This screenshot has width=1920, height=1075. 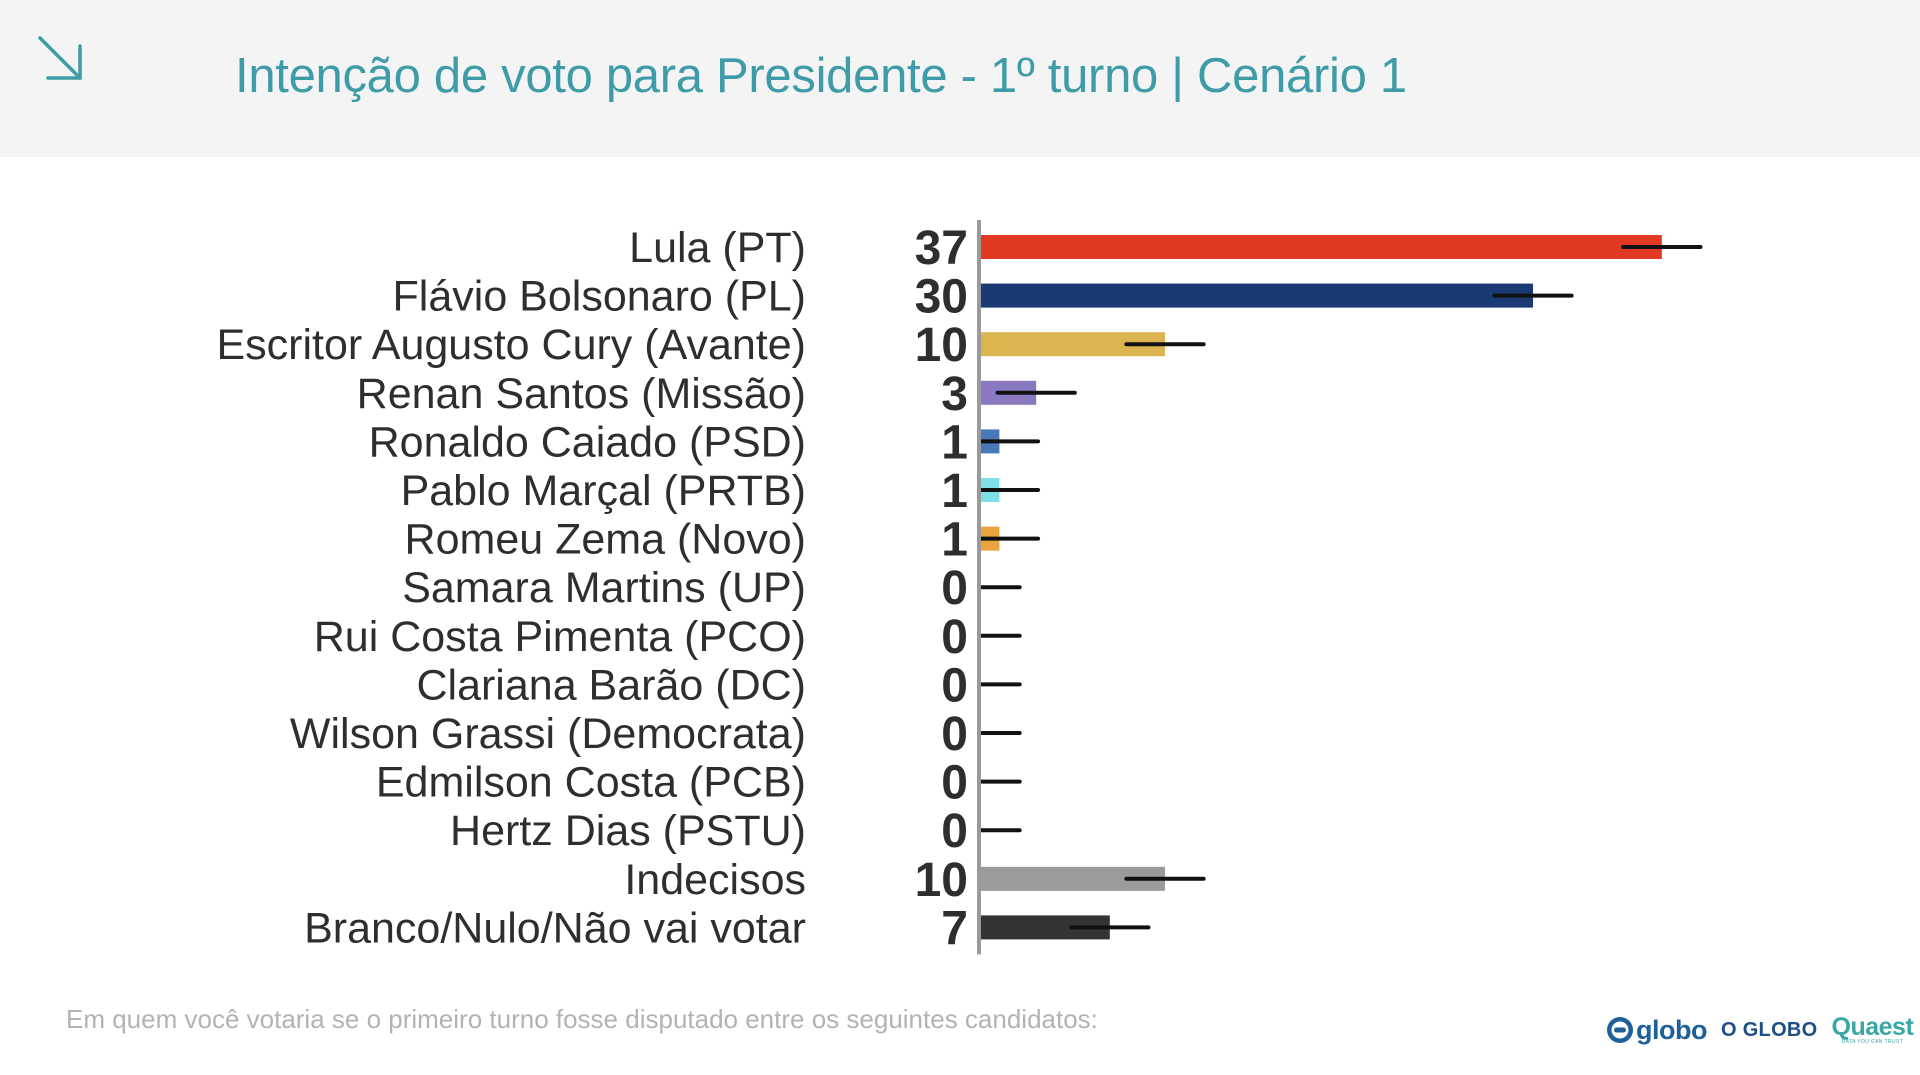 I want to click on globo-logo: globo, so click(x=1656, y=1030).